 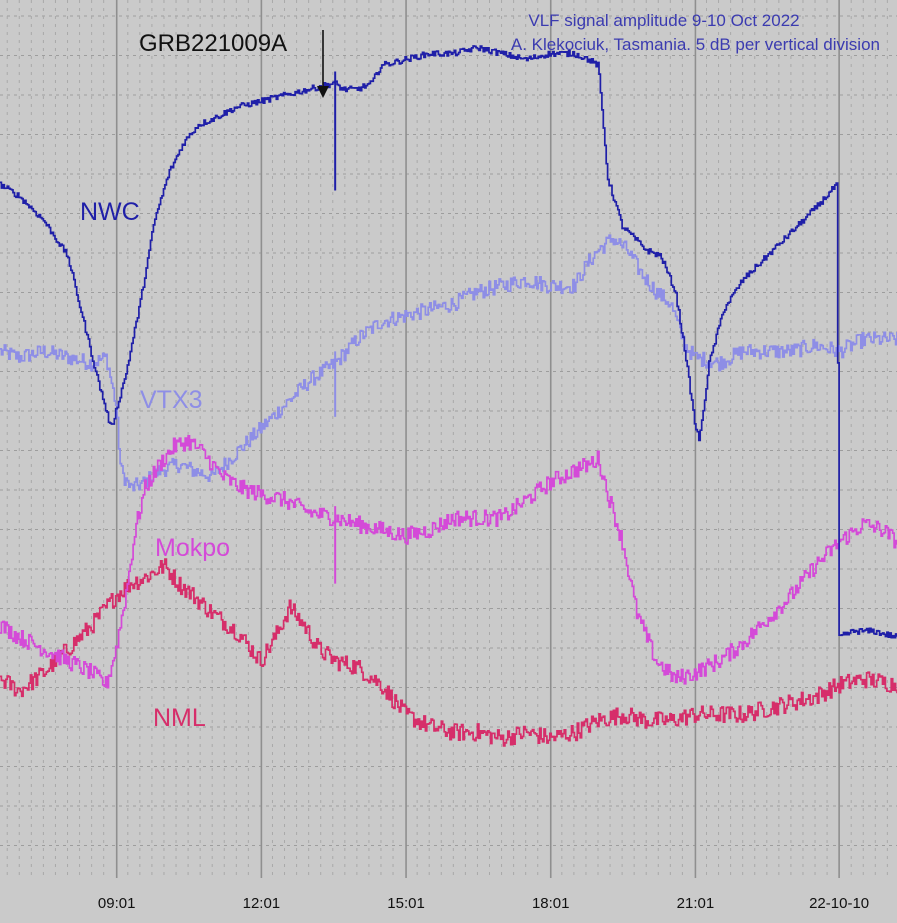 I want to click on x-tick-label: 15:01, so click(x=406, y=903).